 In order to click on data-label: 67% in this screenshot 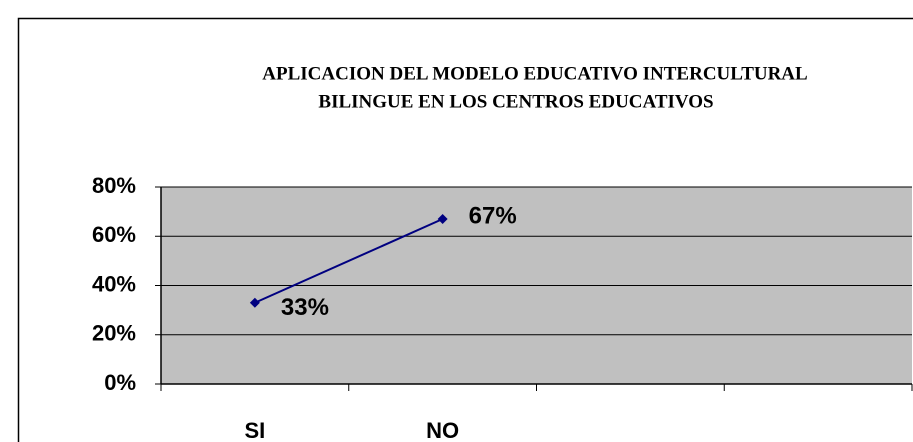, I will do `click(493, 215)`.